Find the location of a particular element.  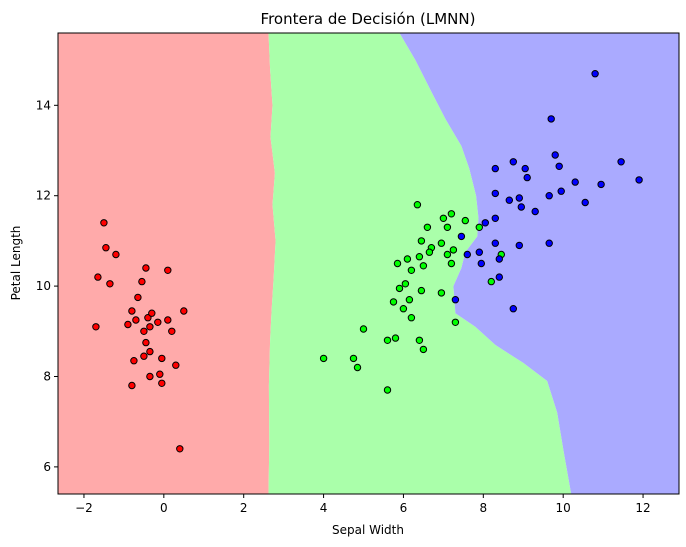

x-tick-label: −2 is located at coordinates (84, 508).